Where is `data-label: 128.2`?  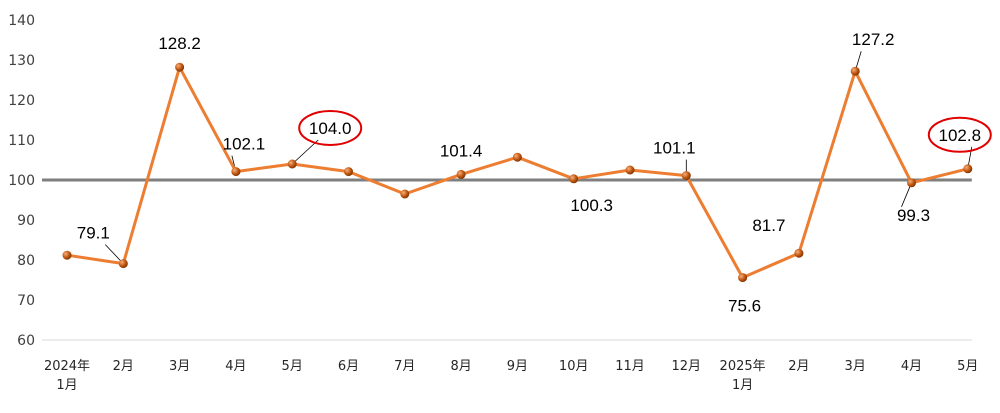 data-label: 128.2 is located at coordinates (179, 43).